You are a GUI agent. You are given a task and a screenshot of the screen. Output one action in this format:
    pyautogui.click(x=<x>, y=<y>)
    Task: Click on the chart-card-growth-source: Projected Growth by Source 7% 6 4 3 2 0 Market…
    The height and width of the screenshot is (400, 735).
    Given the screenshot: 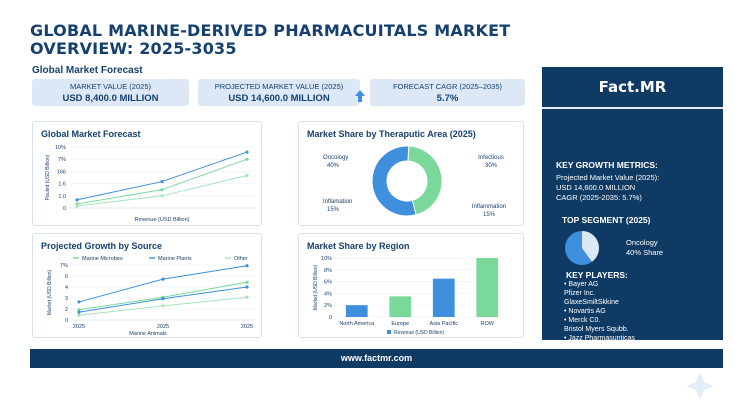 What is the action you would take?
    pyautogui.click(x=147, y=285)
    